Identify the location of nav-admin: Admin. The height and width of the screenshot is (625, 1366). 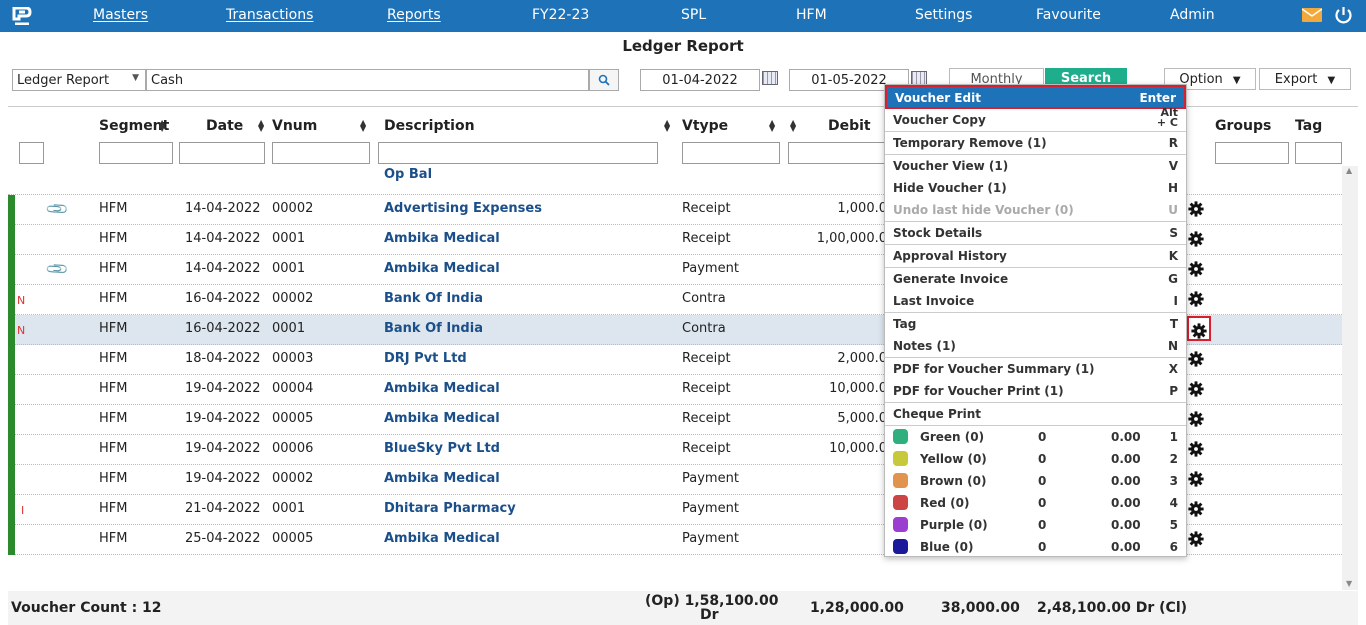
(1192, 15).